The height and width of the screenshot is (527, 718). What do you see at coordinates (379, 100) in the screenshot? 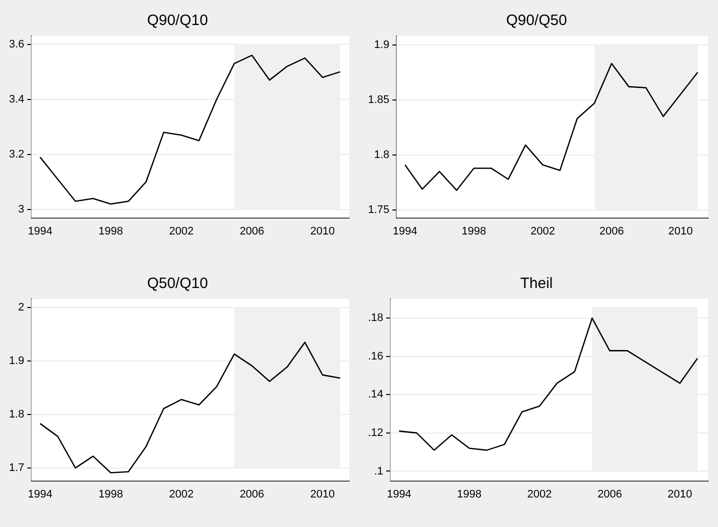
I see `y-tick-label: 1.85` at bounding box center [379, 100].